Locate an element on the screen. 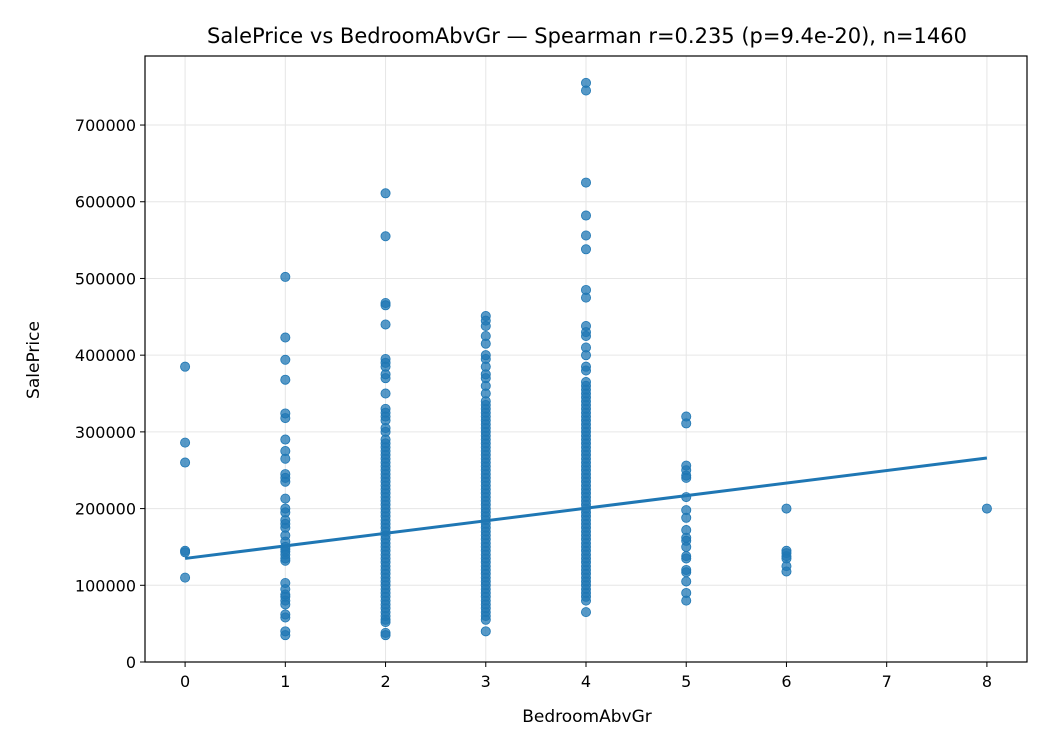 The width and height of the screenshot is (1050, 750). x-tick-label: 5 is located at coordinates (686, 681).